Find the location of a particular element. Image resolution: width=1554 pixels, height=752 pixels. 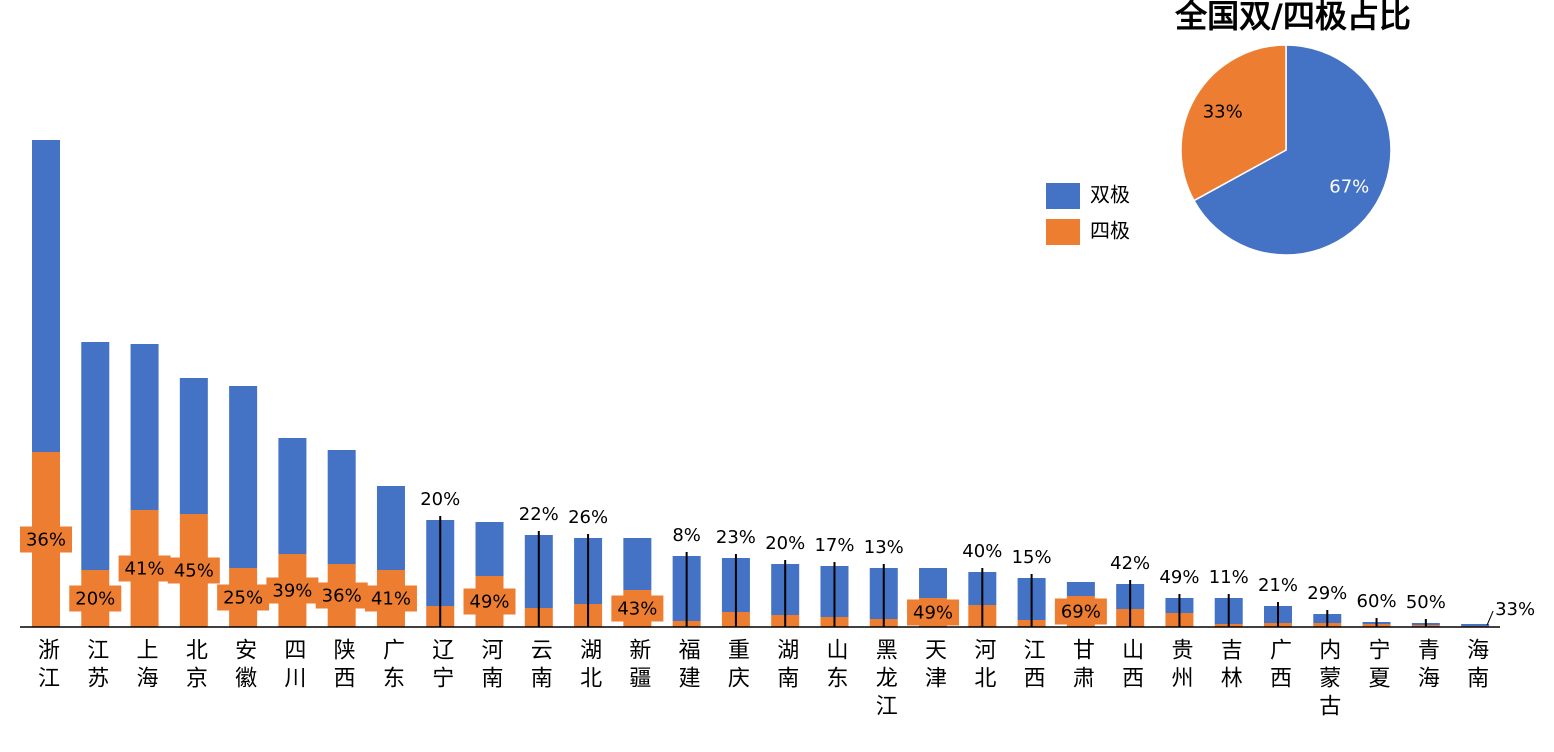

share-label: 45% is located at coordinates (194, 571).